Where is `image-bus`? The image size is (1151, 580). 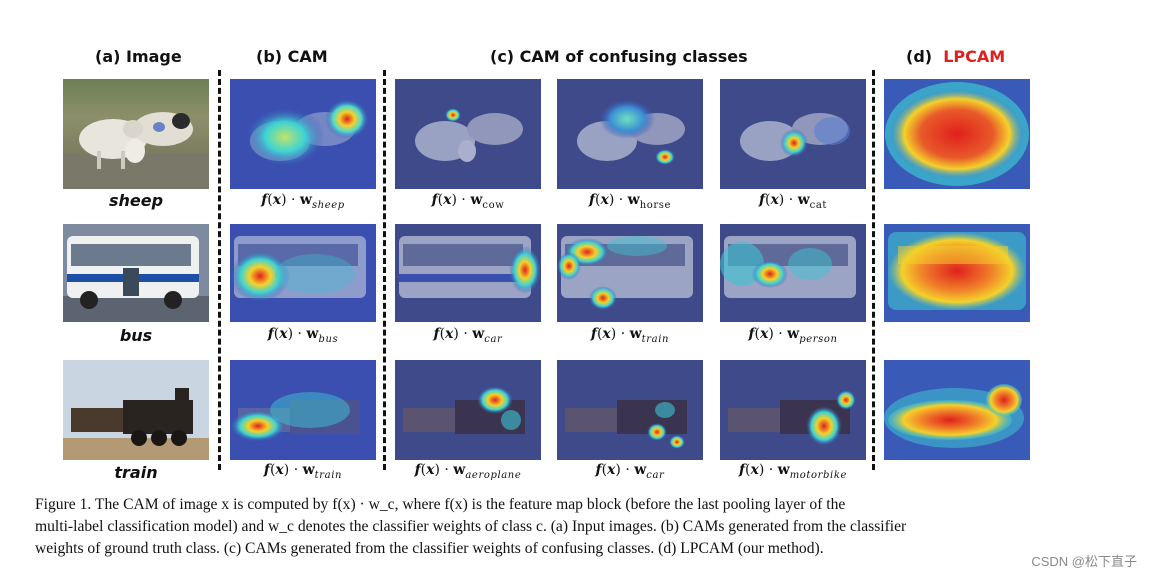 image-bus is located at coordinates (136, 279).